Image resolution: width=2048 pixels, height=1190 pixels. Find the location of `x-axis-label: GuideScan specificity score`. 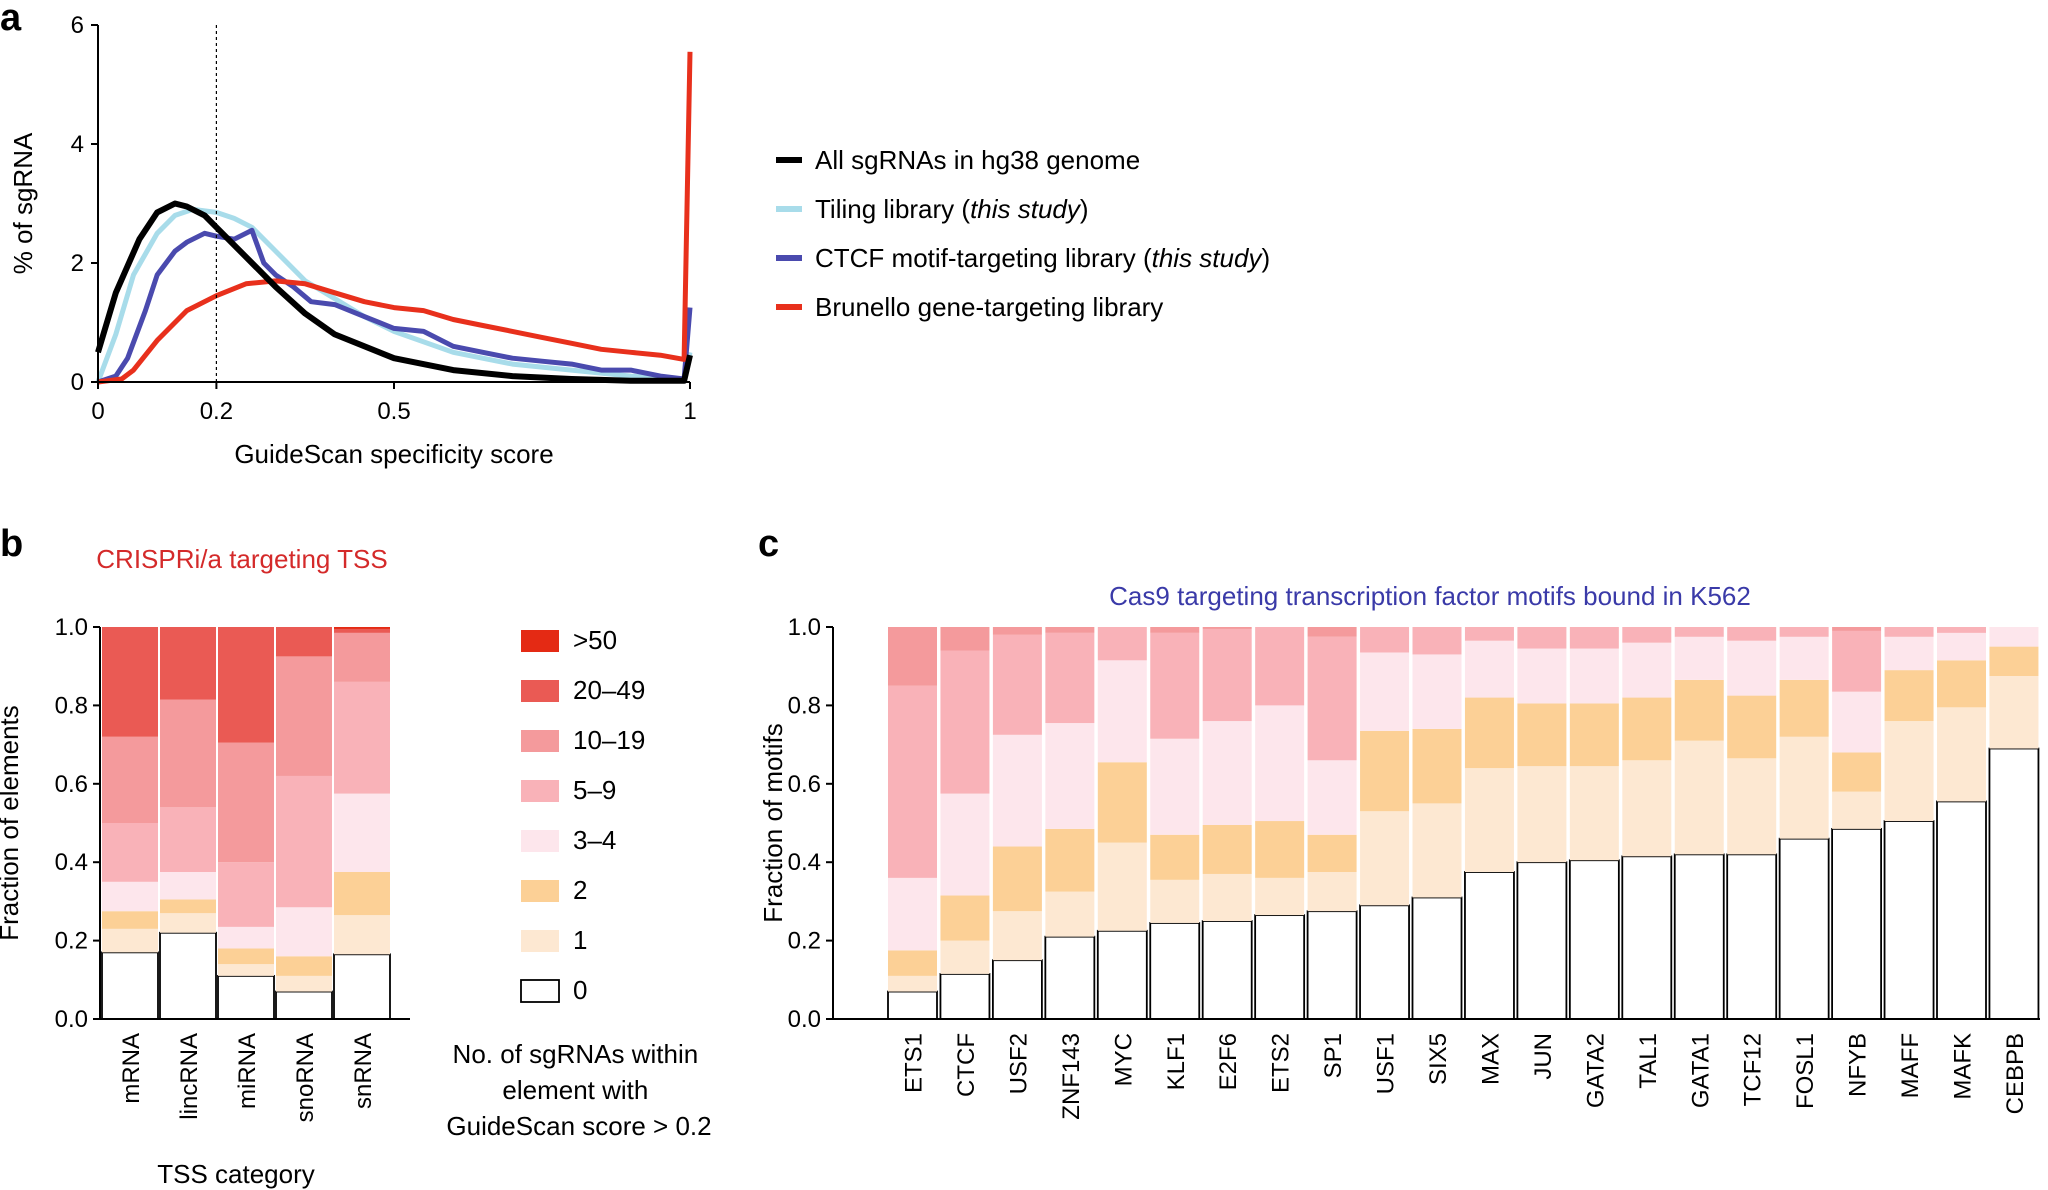

x-axis-label: GuideScan specificity score is located at coordinates (393, 454).